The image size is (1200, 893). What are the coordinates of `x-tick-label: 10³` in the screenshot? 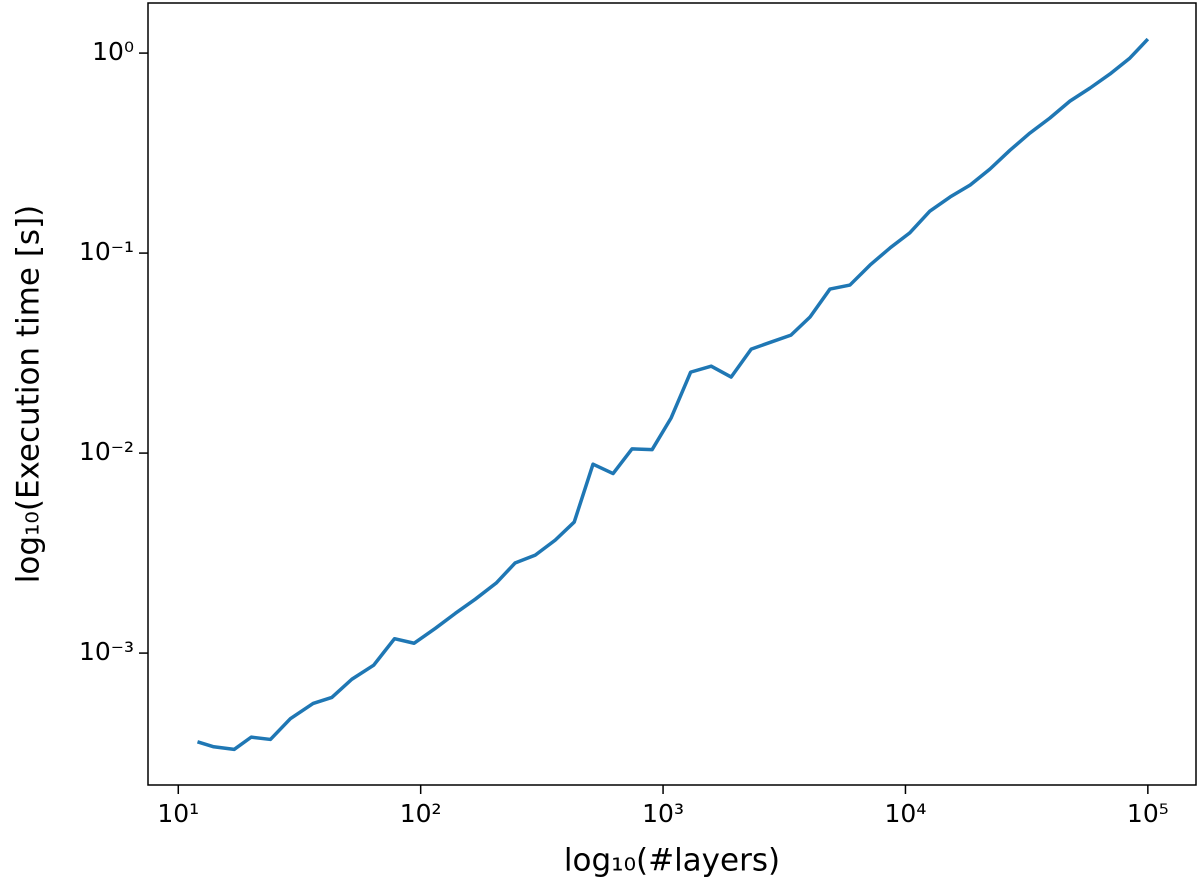 It's located at (663, 813).